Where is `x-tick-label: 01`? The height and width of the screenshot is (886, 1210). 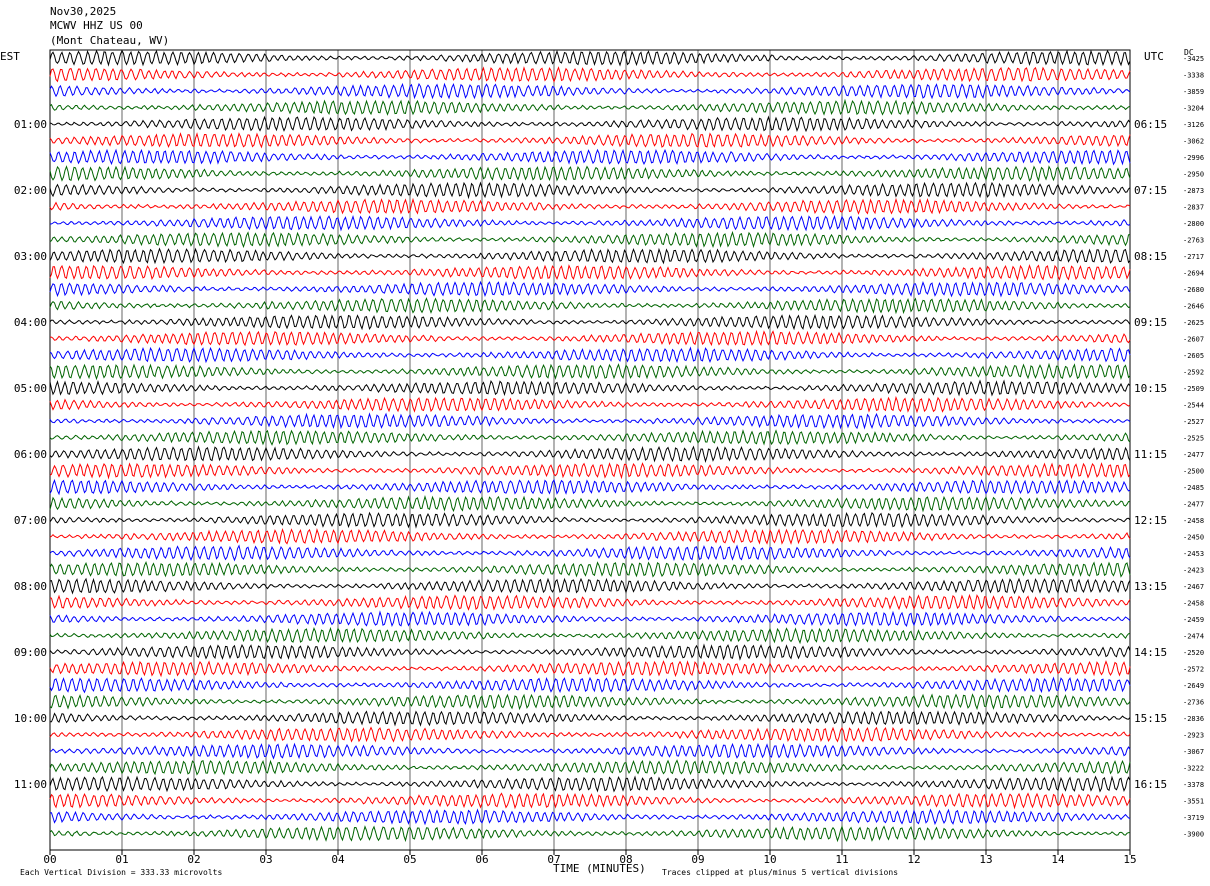 x-tick-label: 01 is located at coordinates (121, 859).